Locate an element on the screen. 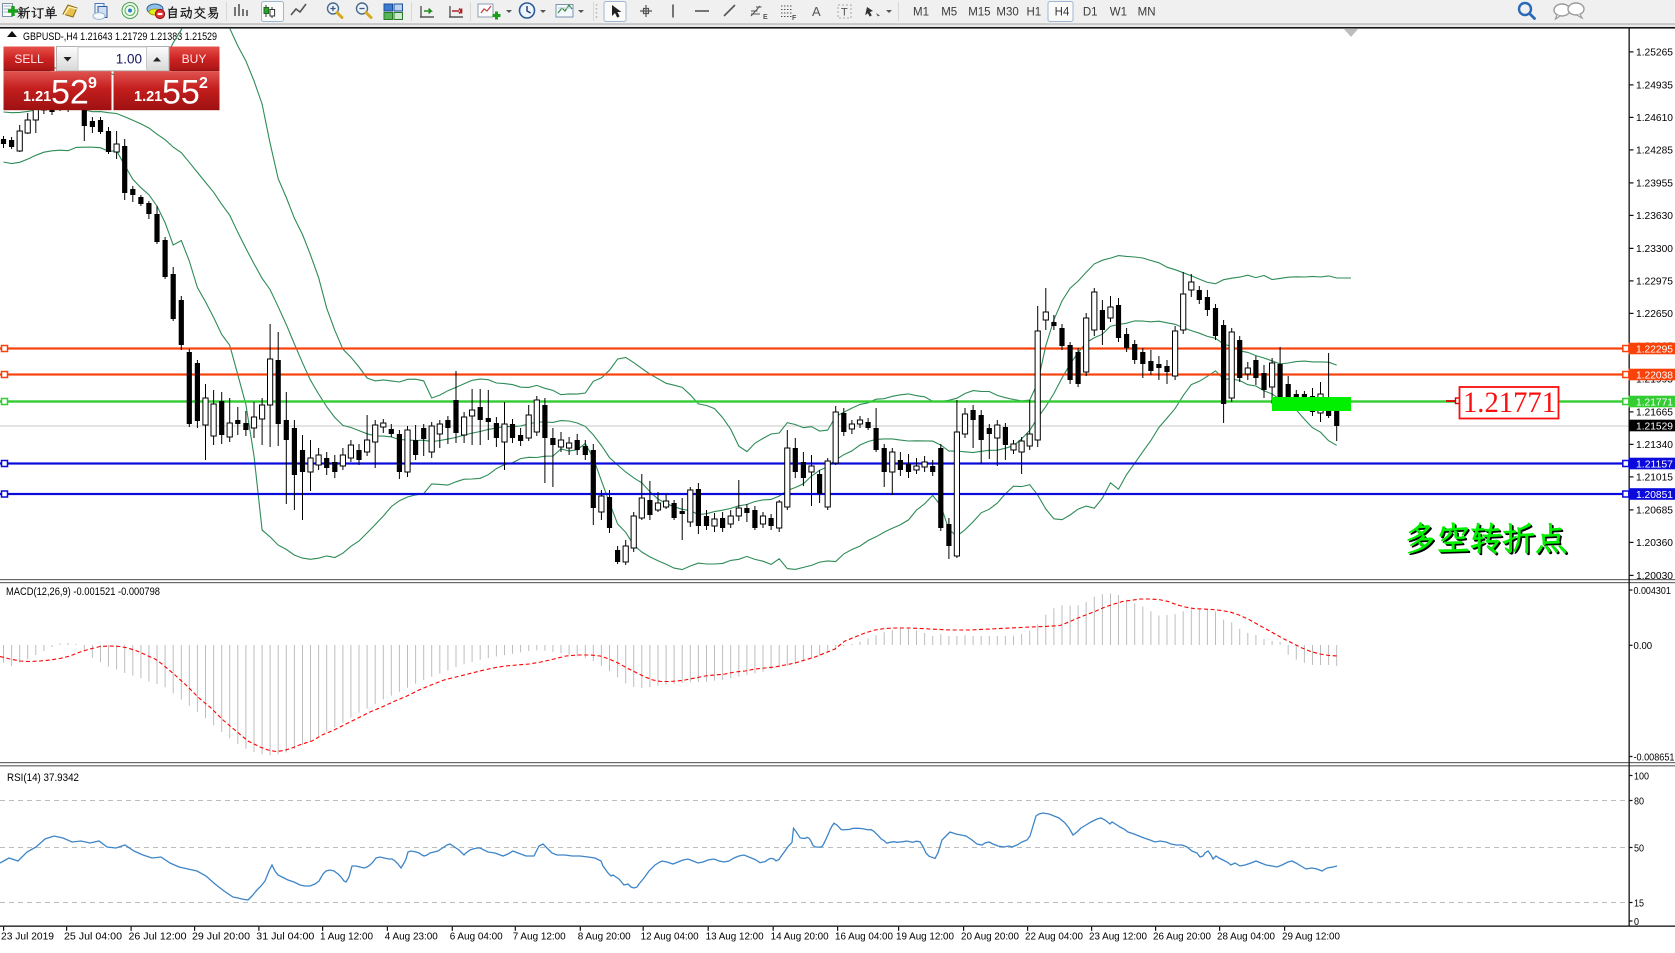  svg-text: 1.25265 is located at coordinates (1654, 53).